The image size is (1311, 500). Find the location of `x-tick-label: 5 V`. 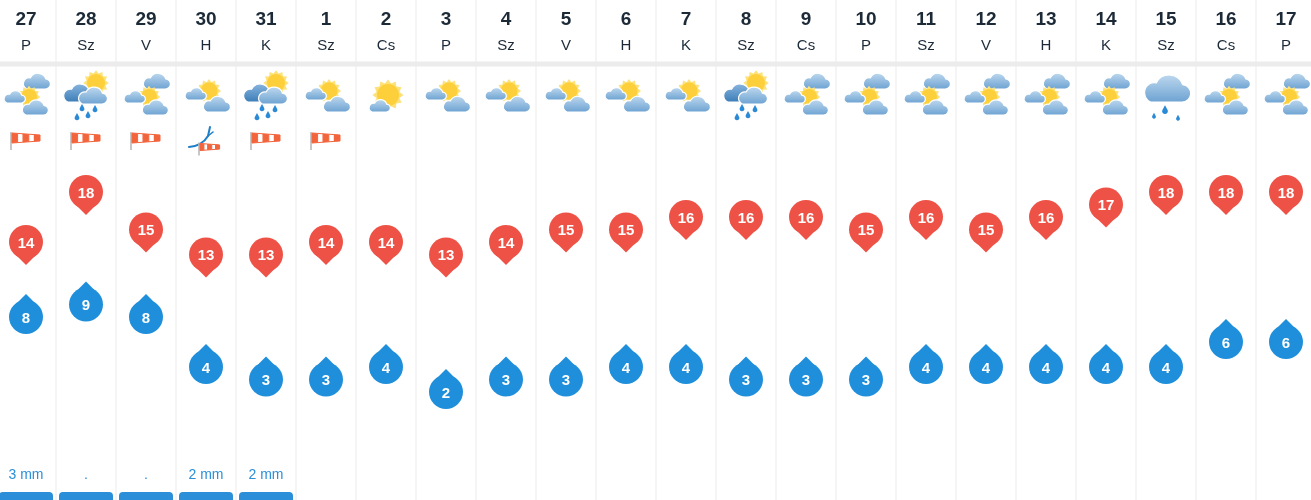

x-tick-label: 5 V is located at coordinates (566, 30).